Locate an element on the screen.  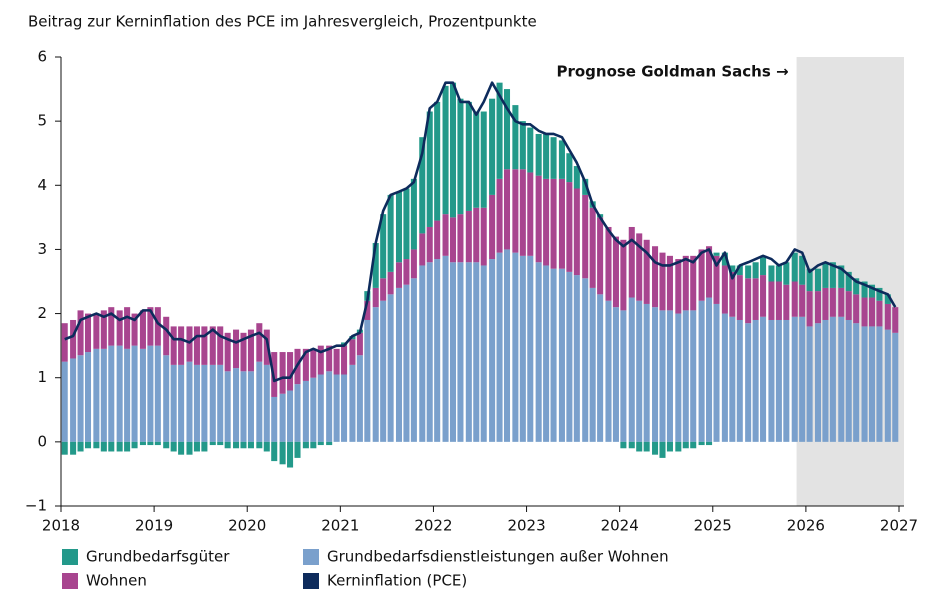
y-tick-label: 3 is located at coordinates (42, 249).